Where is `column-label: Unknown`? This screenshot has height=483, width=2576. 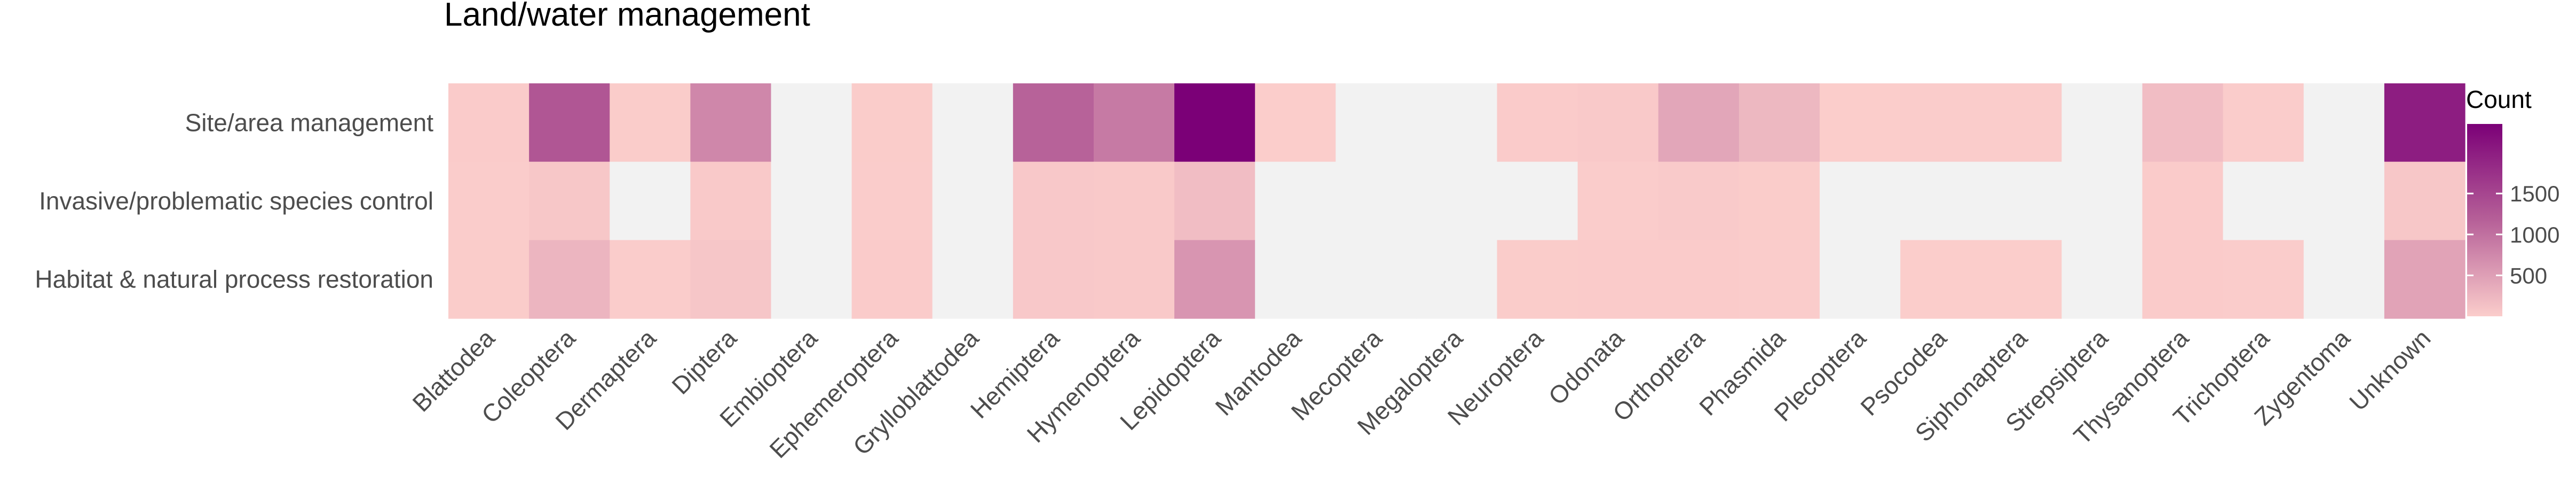 column-label: Unknown is located at coordinates (2390, 370).